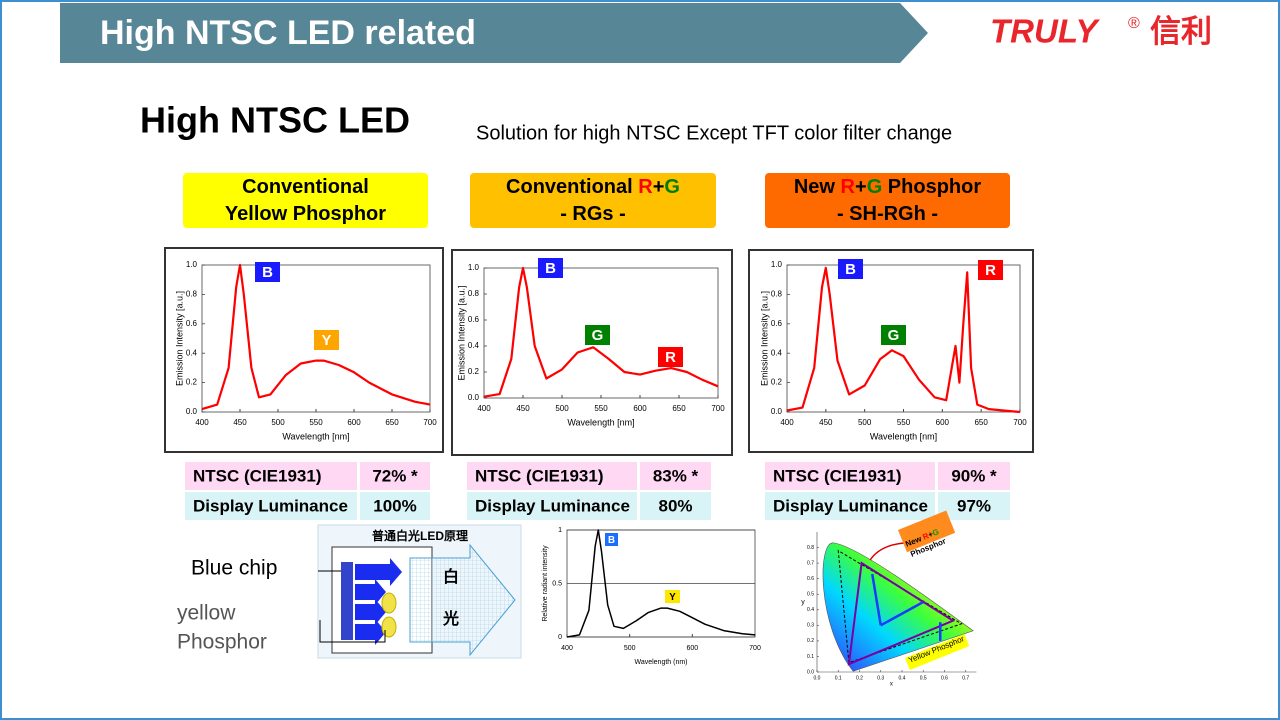 The width and height of the screenshot is (1280, 720). Describe the element at coordinates (347, 601) in the screenshot. I see `blue-chip` at that location.